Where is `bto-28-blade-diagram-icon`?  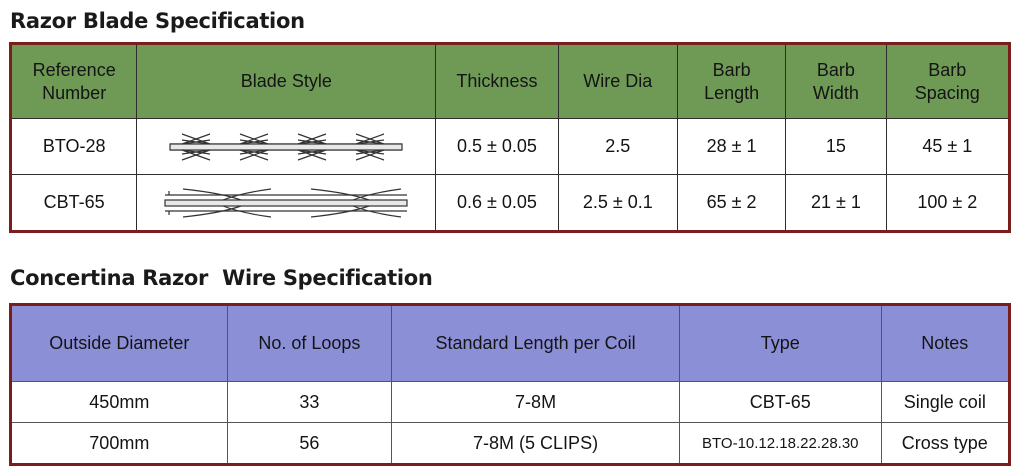
bto-28-blade-diagram-icon is located at coordinates (286, 146).